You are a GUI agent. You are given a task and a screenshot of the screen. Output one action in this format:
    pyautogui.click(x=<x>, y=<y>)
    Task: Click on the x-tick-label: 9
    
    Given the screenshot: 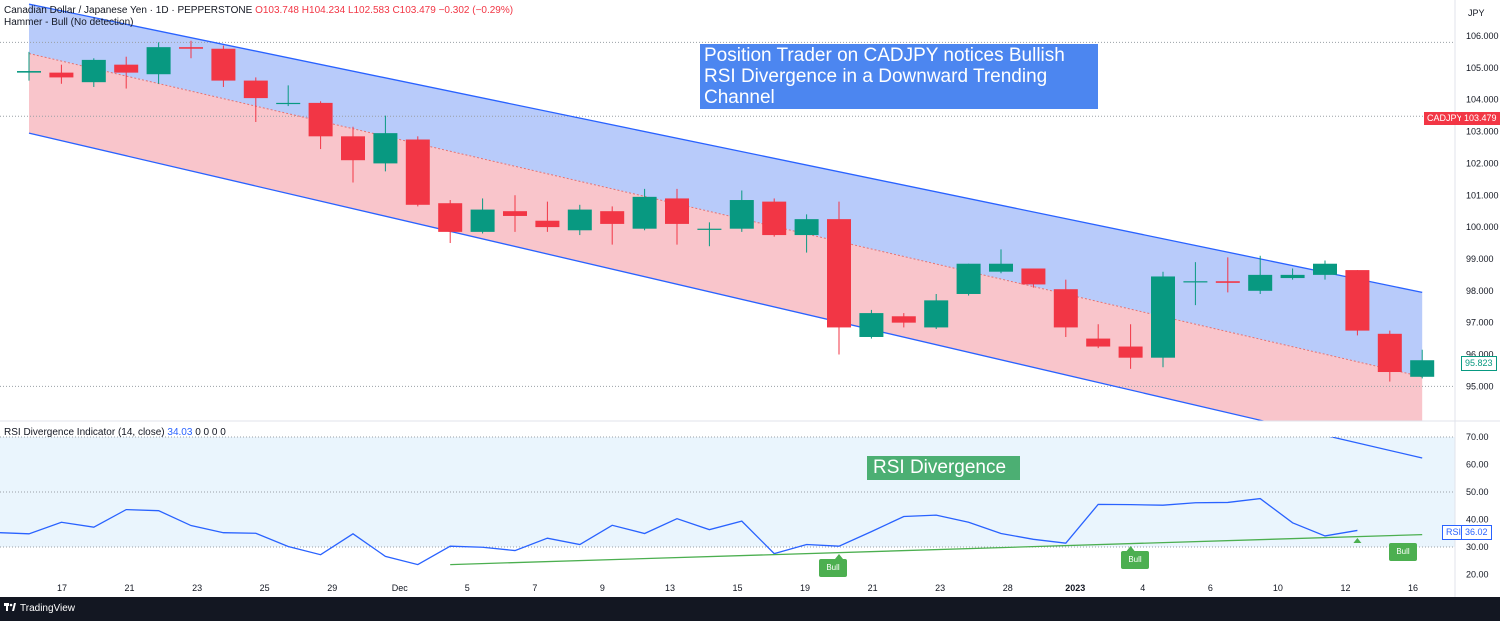 What is the action you would take?
    pyautogui.click(x=602, y=588)
    